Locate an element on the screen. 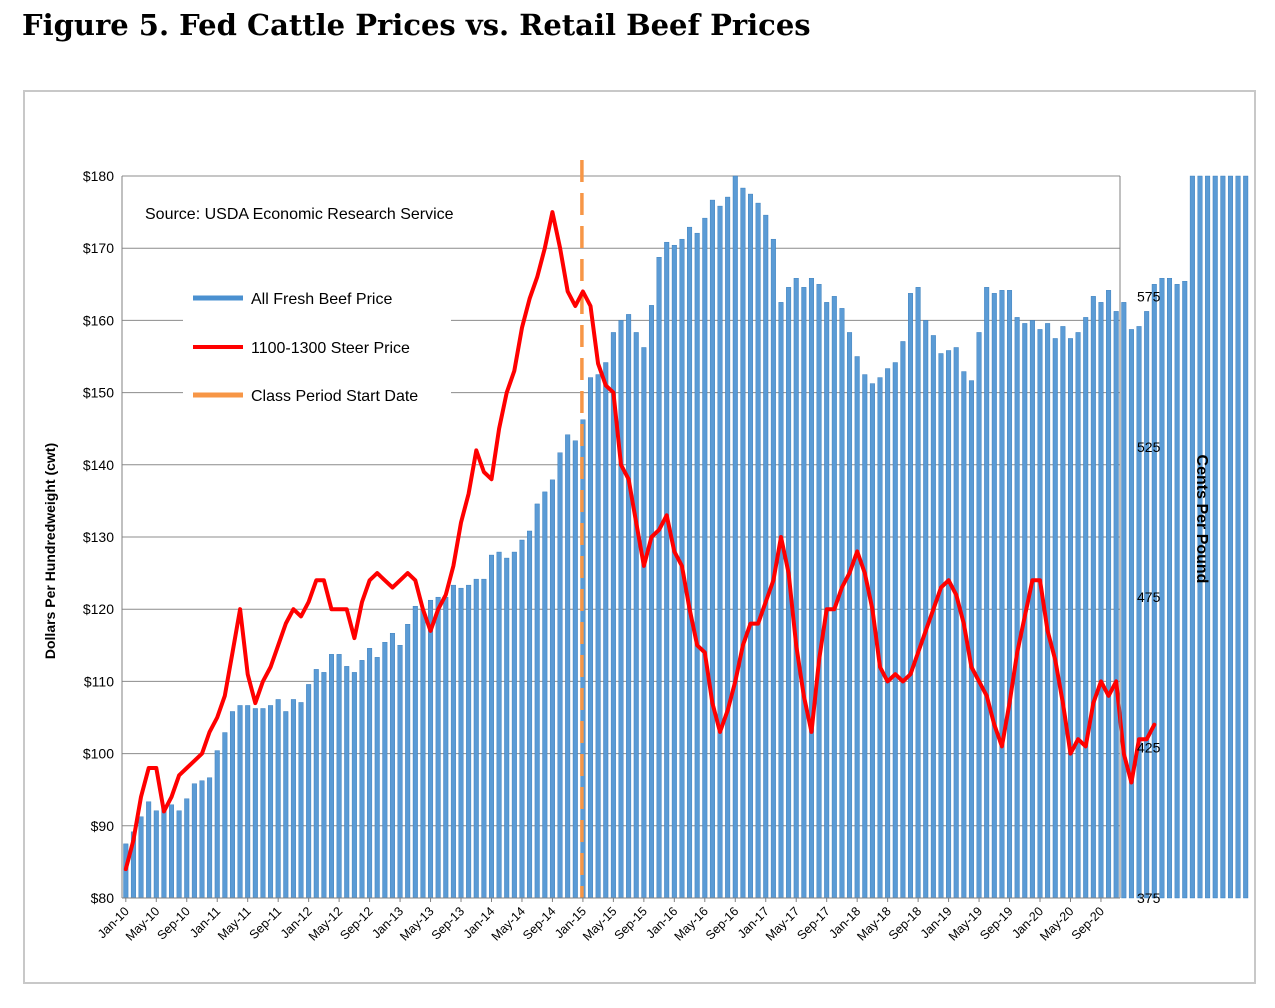 Image resolution: width=1275 pixels, height=1008 pixels. legend-label: 1100-1300 Steer Price is located at coordinates (330, 348).